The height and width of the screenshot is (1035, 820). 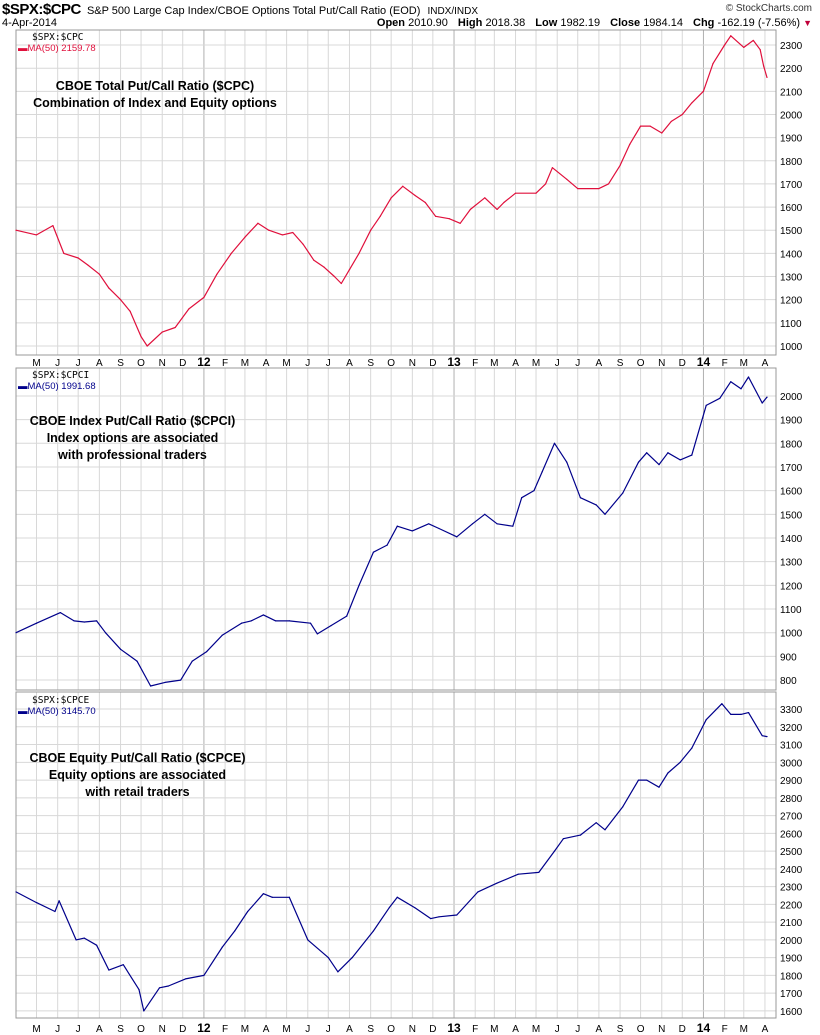 I want to click on y-tick-label: 1900, so click(x=791, y=959).